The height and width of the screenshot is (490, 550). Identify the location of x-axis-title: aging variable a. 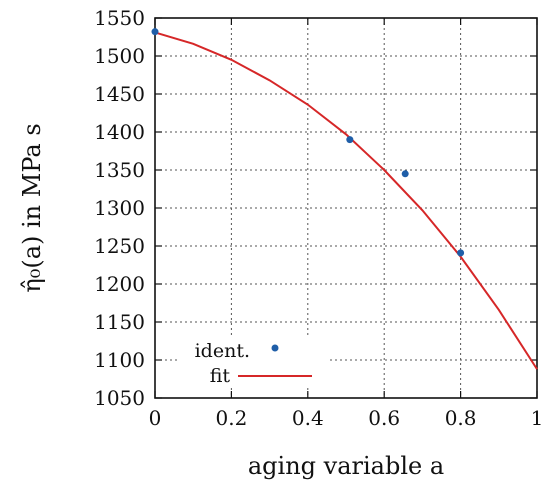
(346, 466).